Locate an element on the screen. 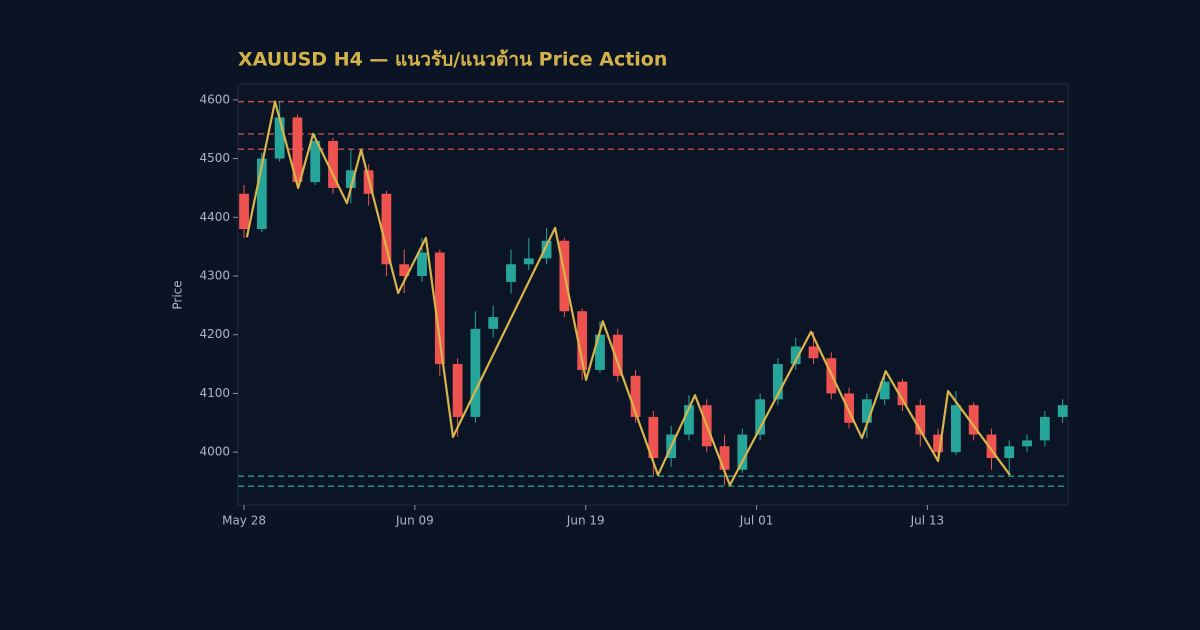 The width and height of the screenshot is (1200, 630). y-tick-label: 4000 is located at coordinates (214, 452).